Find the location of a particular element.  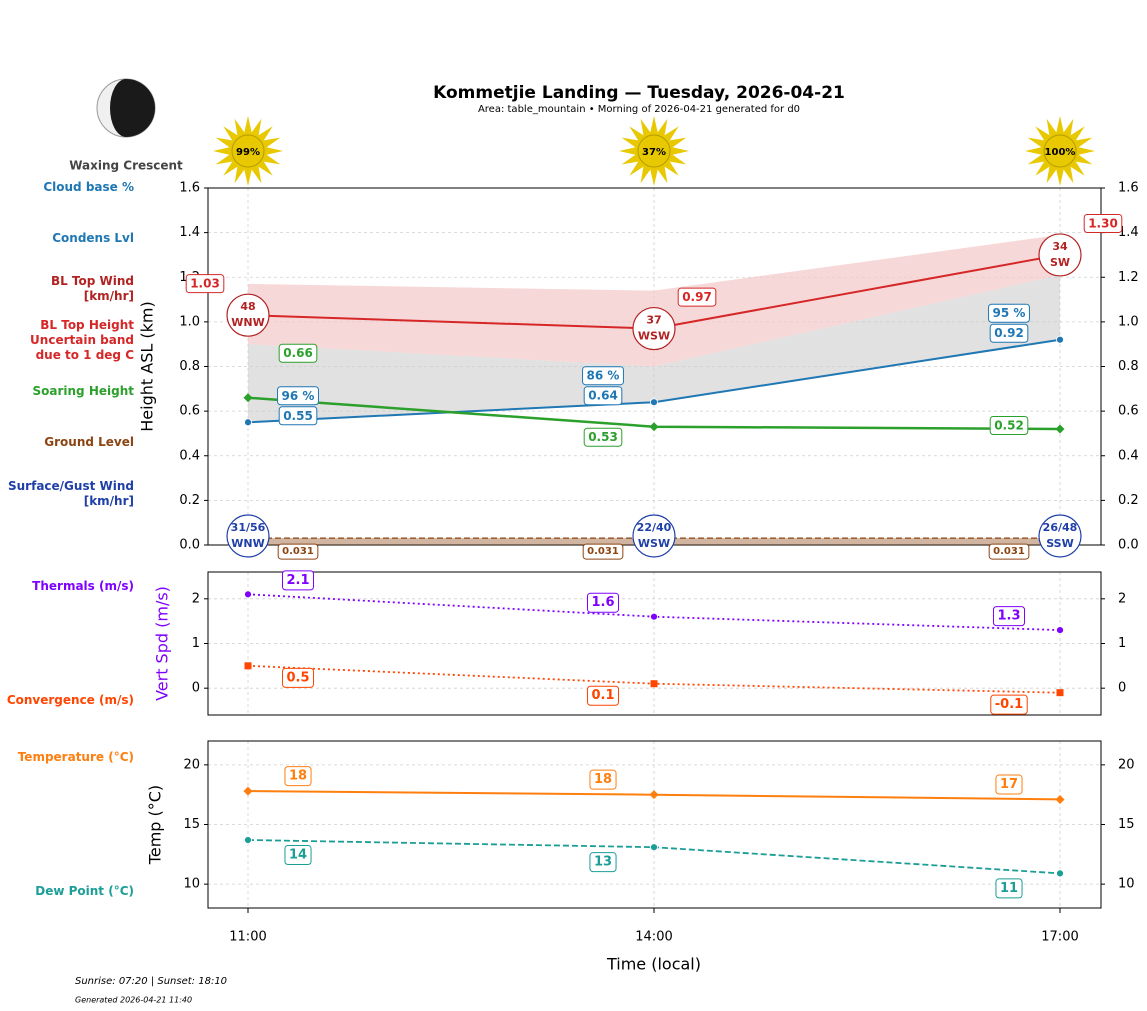

series-name: Surface/Gust Wind [km/hr] is located at coordinates (71, 493).